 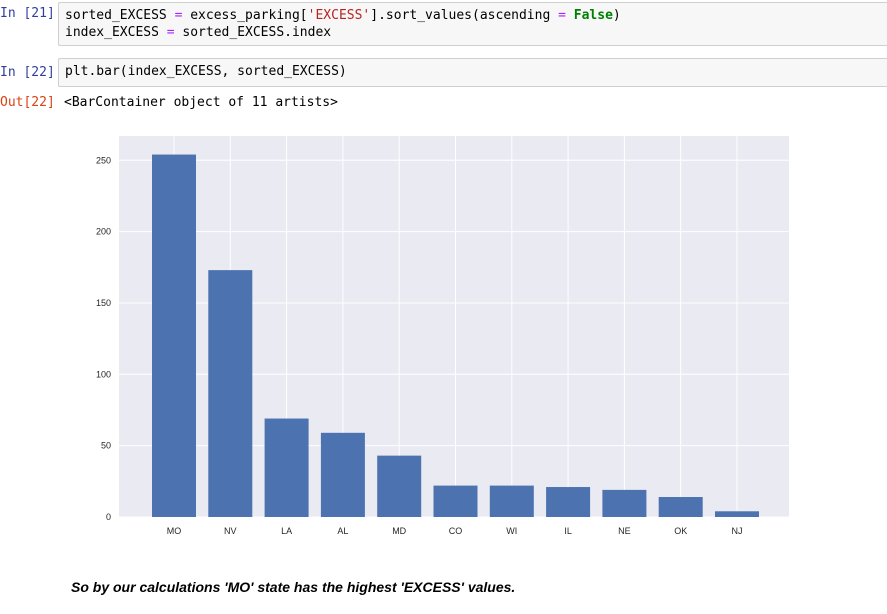 What do you see at coordinates (624, 503) in the screenshot?
I see `bar-ne` at bounding box center [624, 503].